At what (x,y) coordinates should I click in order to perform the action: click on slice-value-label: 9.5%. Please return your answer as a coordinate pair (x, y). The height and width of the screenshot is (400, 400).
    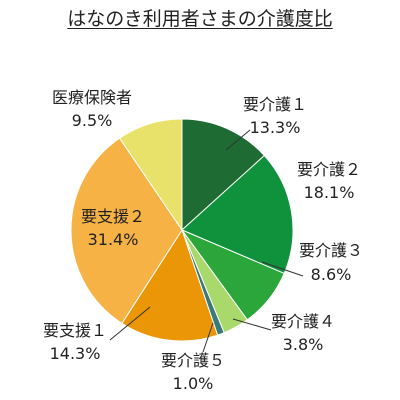
    Looking at the image, I should click on (92, 120).